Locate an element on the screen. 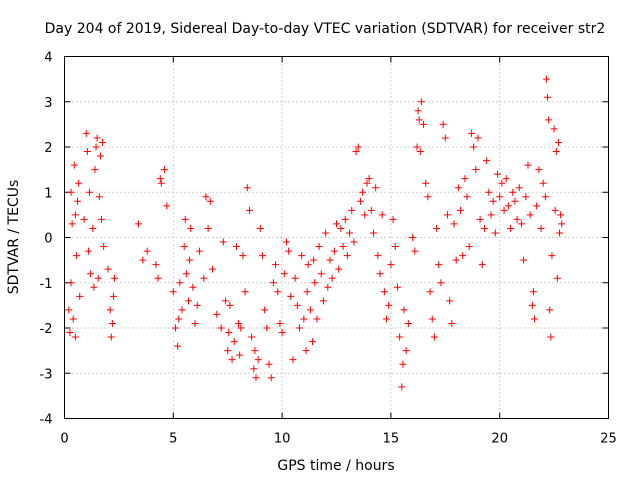 Image resolution: width=640 pixels, height=480 pixels. x-tick-label: 10 is located at coordinates (282, 439).